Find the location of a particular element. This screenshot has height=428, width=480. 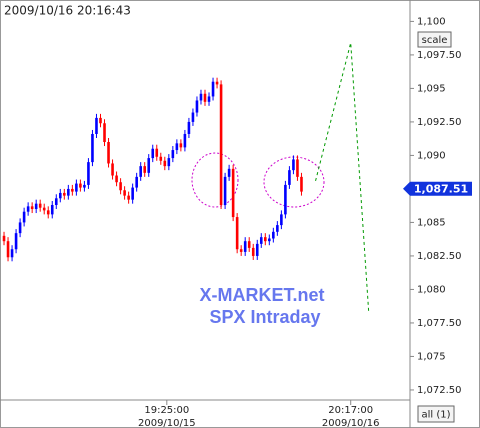

y-tick-label: 1,080 is located at coordinates (431, 289).